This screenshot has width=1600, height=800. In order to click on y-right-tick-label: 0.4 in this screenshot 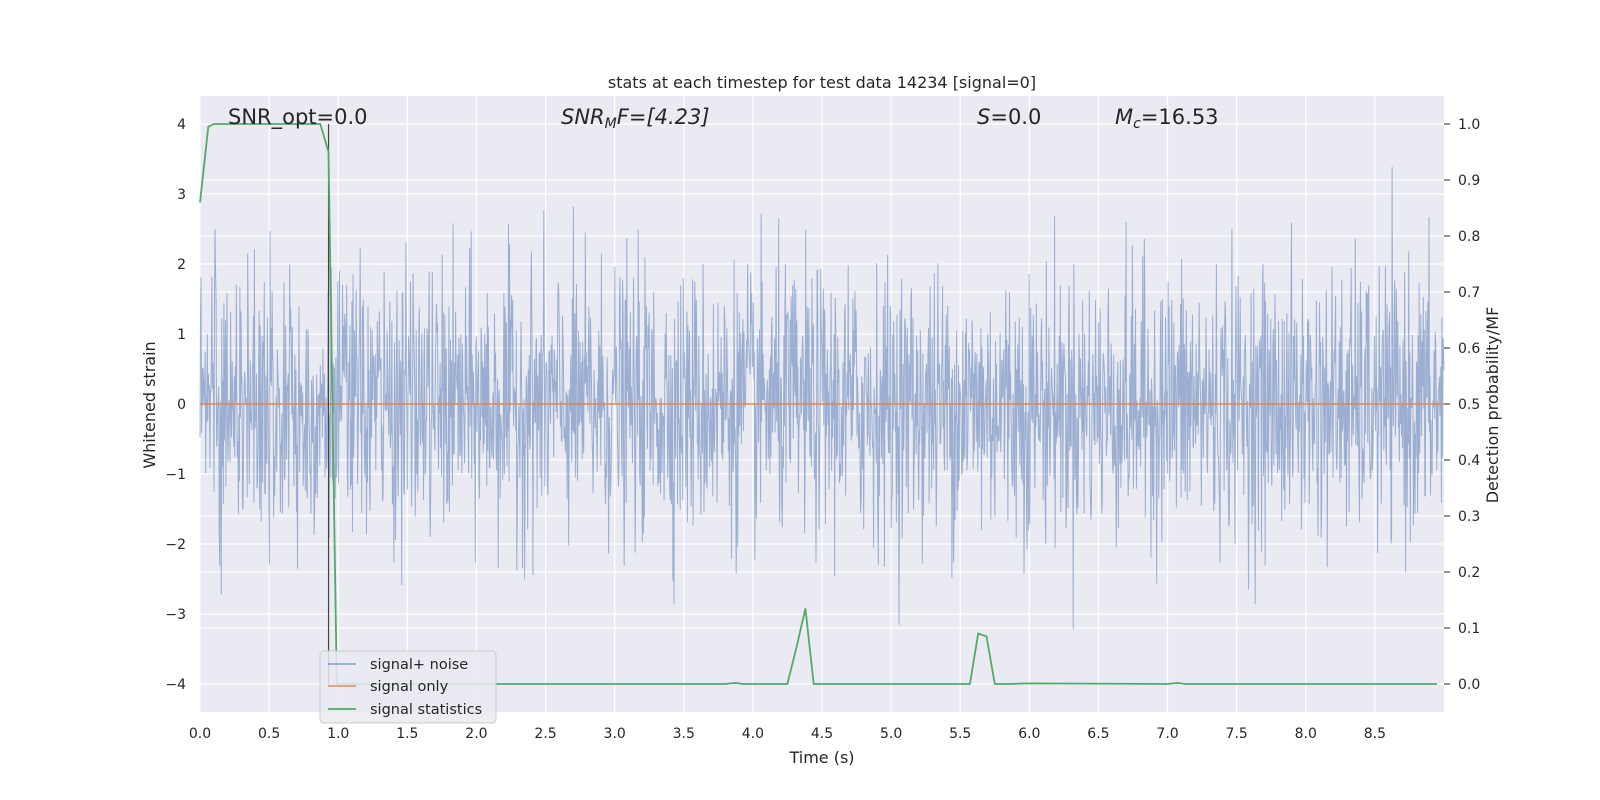, I will do `click(1469, 461)`.